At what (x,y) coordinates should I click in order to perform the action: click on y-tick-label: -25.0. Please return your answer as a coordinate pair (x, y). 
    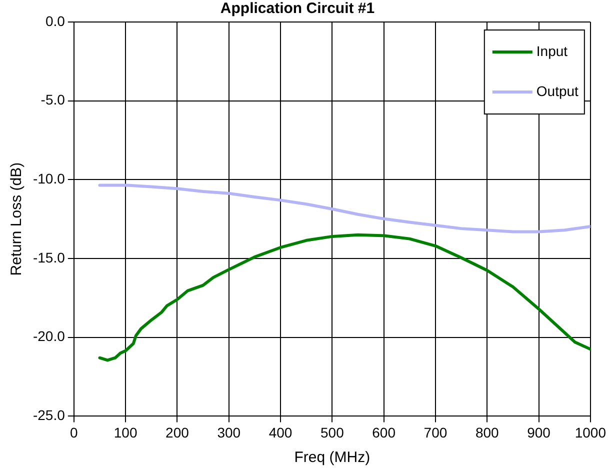
    Looking at the image, I should click on (49, 415).